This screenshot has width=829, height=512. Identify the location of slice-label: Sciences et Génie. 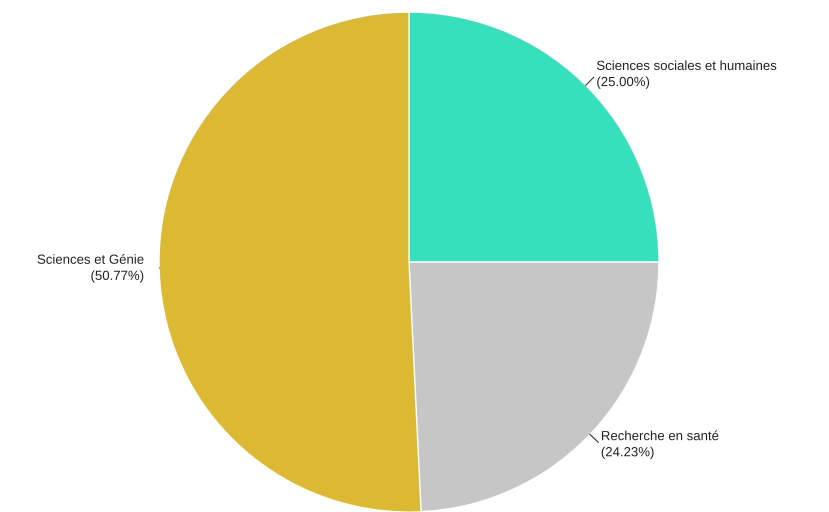
(91, 259).